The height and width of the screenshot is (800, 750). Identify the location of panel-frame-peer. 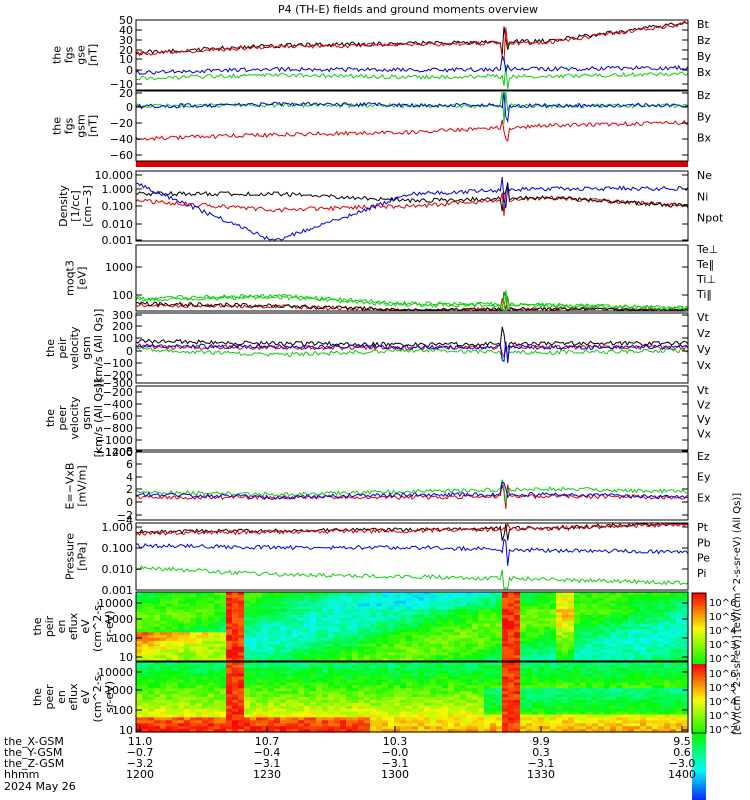
(412, 418).